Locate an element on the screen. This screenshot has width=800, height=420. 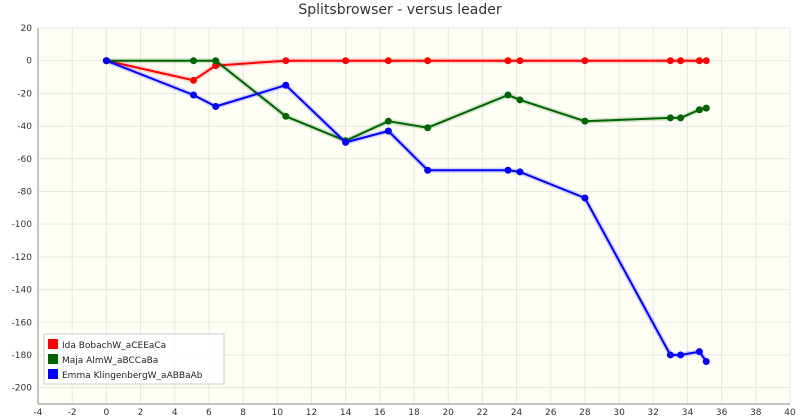
x-tick-label: 24 is located at coordinates (517, 413).